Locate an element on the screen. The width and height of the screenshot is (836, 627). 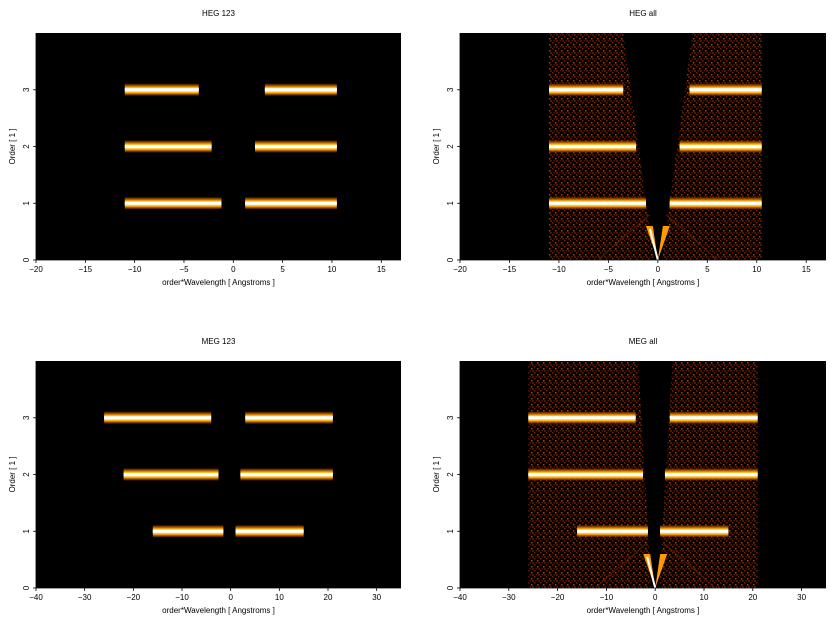
chart-title: MEG all is located at coordinates (643, 341).